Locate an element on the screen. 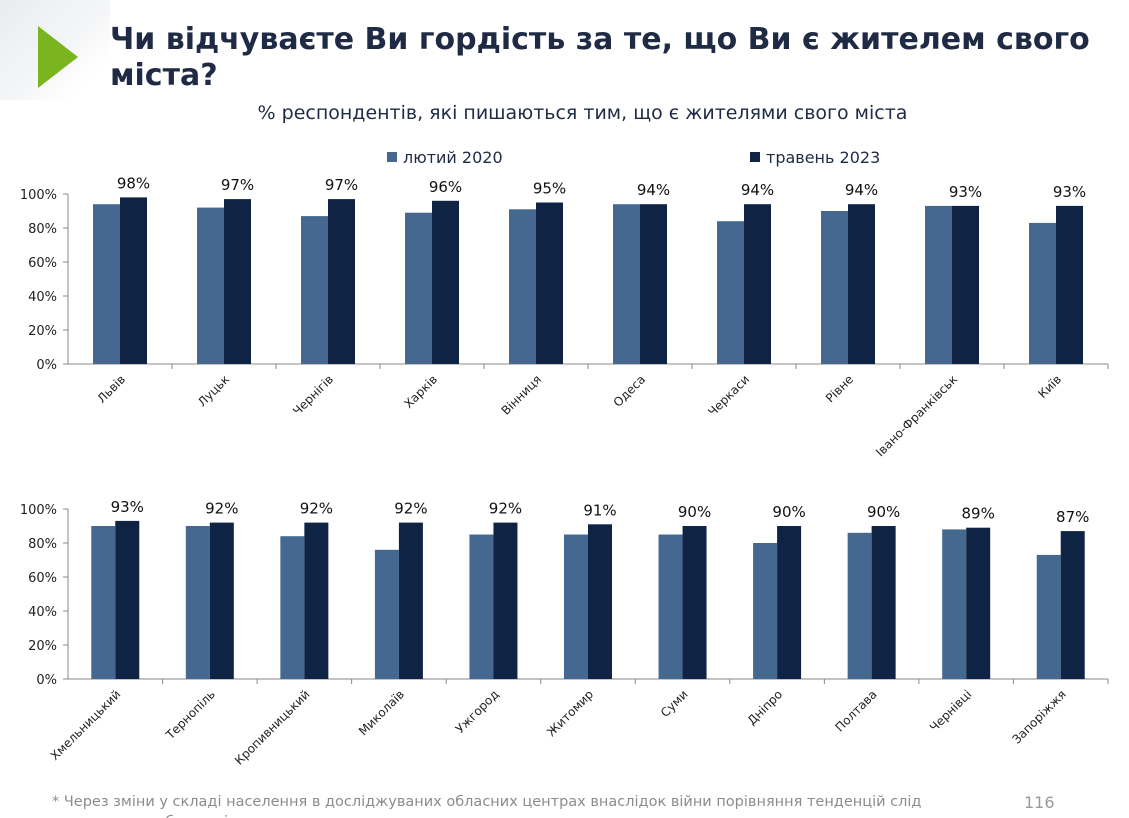 Image resolution: width=1129 pixels, height=818 pixels. category-label: Одеса is located at coordinates (630, 391).